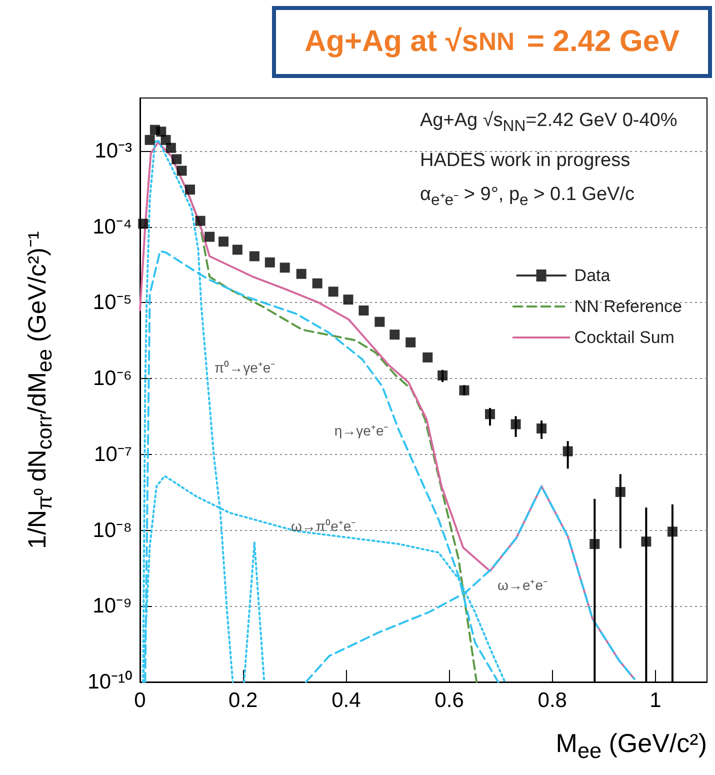 The height and width of the screenshot is (775, 715). I want to click on annotation: π⁰→γe⁺e⁻, so click(245, 367).